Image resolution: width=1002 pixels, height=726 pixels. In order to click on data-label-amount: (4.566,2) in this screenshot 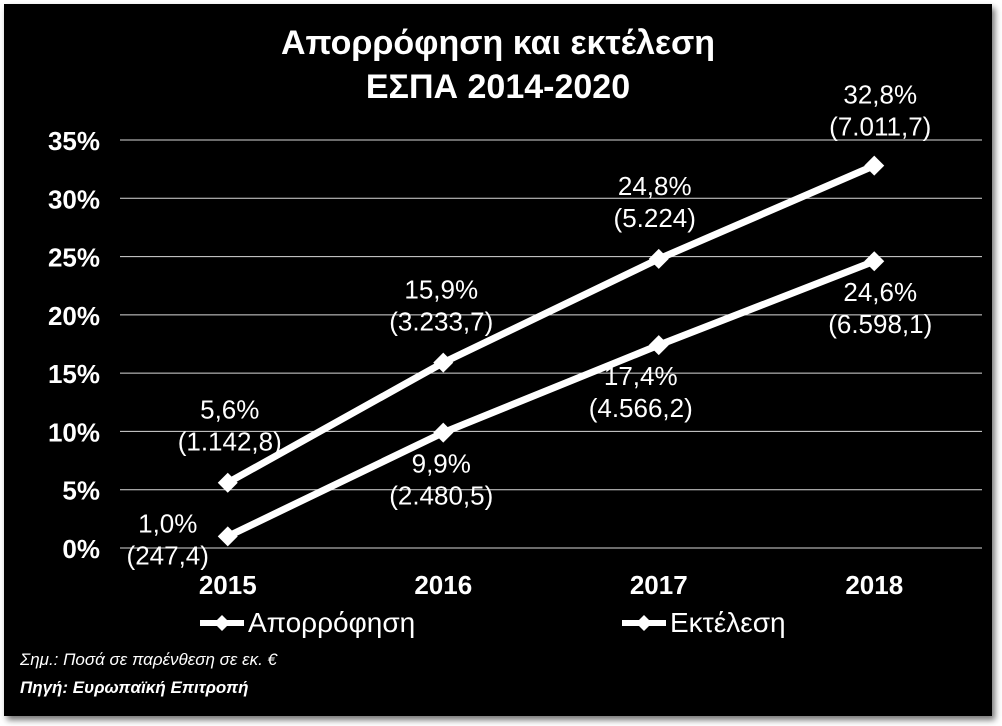, I will do `click(641, 408)`.